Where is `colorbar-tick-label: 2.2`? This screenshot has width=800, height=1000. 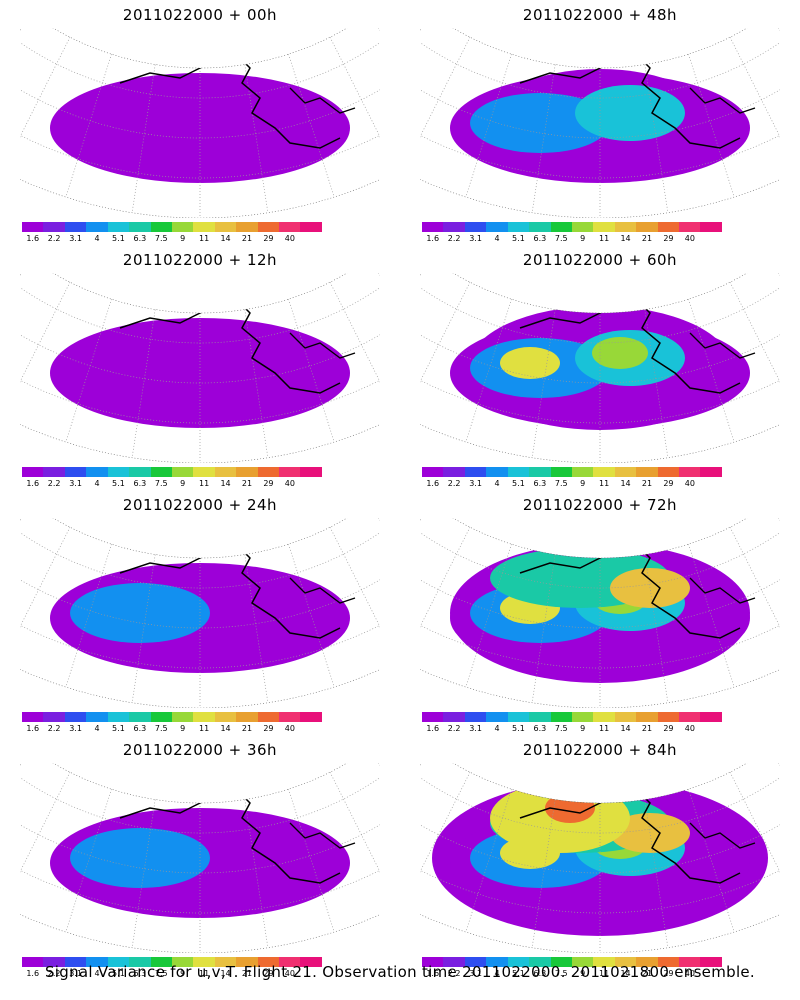
colorbar-tick-label: 2.2 is located at coordinates (454, 973).